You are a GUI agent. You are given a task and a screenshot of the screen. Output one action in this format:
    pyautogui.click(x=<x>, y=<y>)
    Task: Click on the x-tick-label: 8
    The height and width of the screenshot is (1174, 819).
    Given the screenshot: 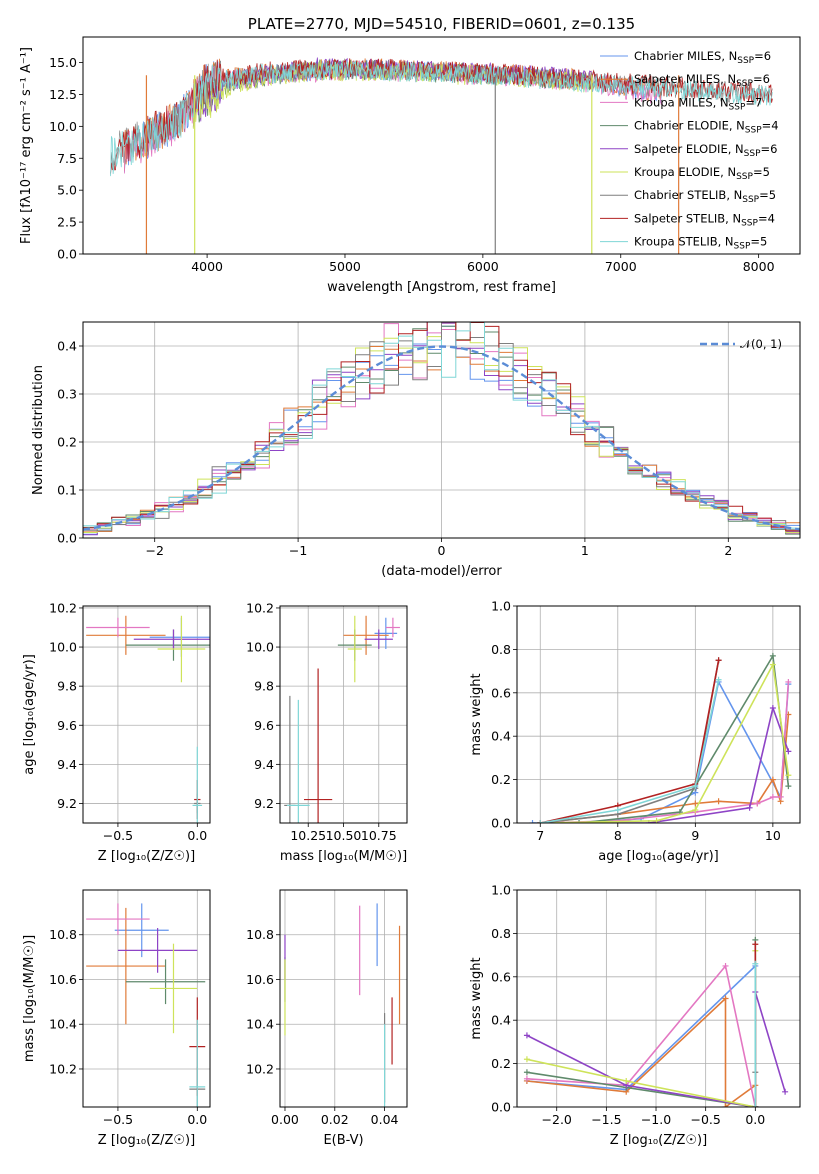 What is the action you would take?
    pyautogui.click(x=618, y=835)
    